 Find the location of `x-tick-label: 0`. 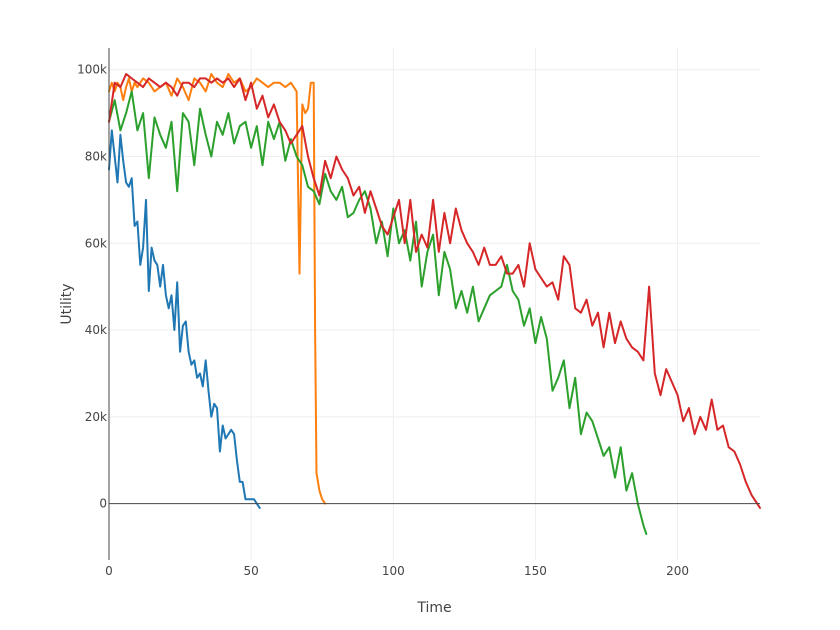

x-tick-label: 0 is located at coordinates (109, 571).